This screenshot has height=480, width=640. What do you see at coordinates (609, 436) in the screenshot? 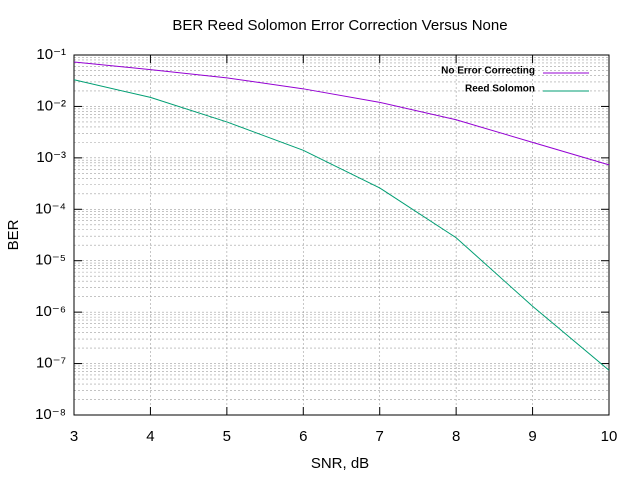
I see `x-tick-label: 10` at bounding box center [609, 436].